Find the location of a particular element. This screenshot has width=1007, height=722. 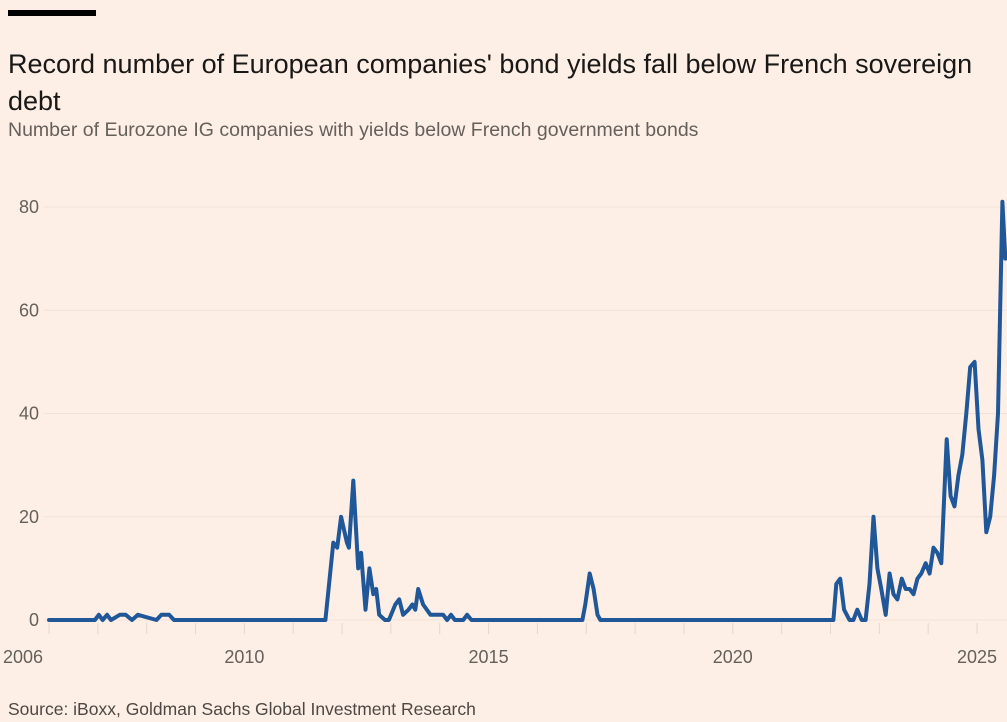

y-tick-label: 40 is located at coordinates (29, 414).